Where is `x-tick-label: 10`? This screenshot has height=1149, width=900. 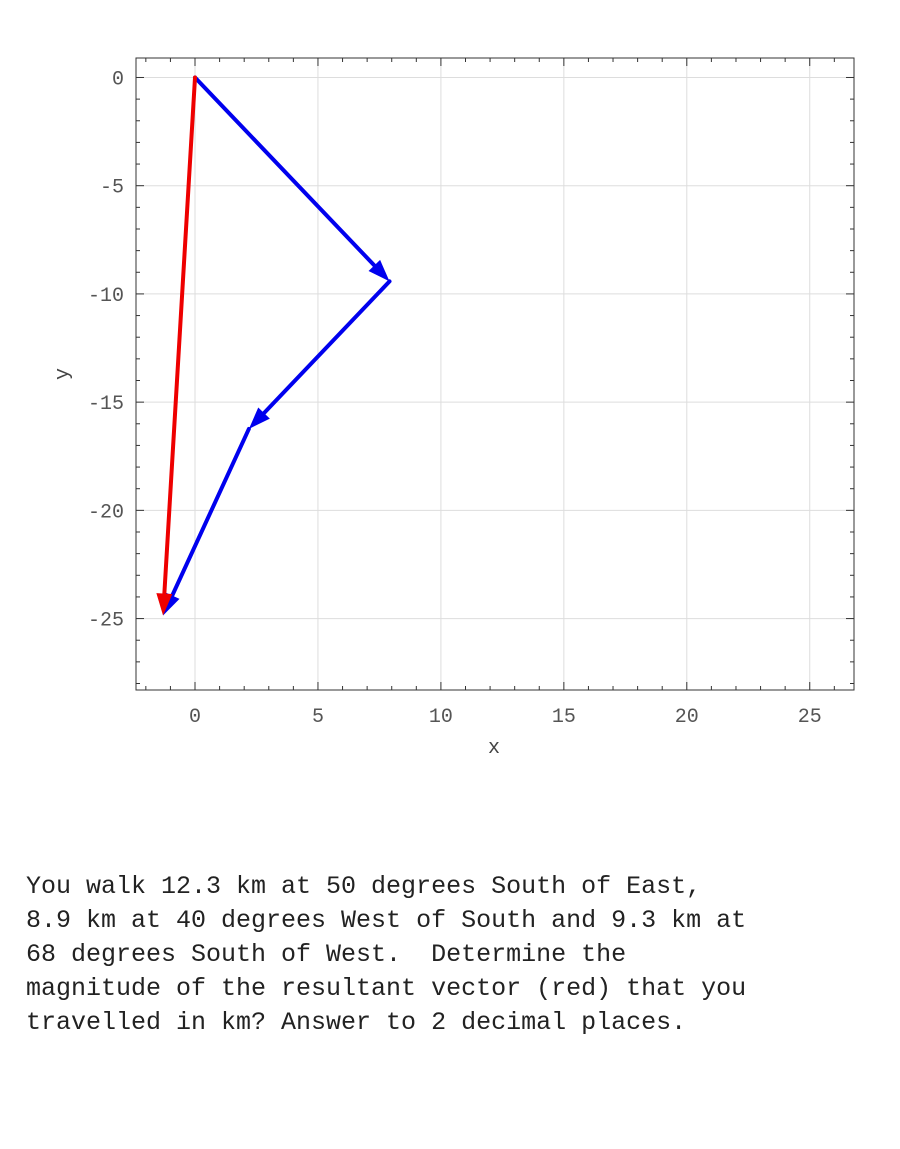
x-tick-label: 10 is located at coordinates (441, 717).